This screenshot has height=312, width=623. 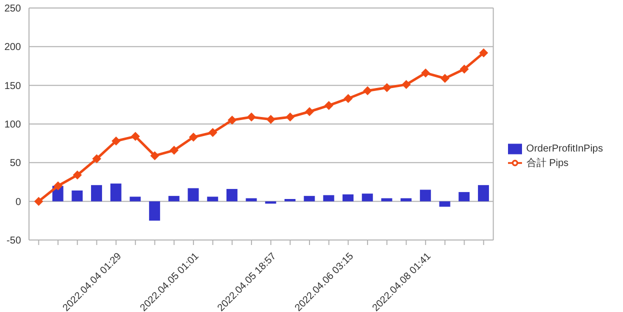 What do you see at coordinates (564, 148) in the screenshot?
I see `legend-label: OrderProfitInPips` at bounding box center [564, 148].